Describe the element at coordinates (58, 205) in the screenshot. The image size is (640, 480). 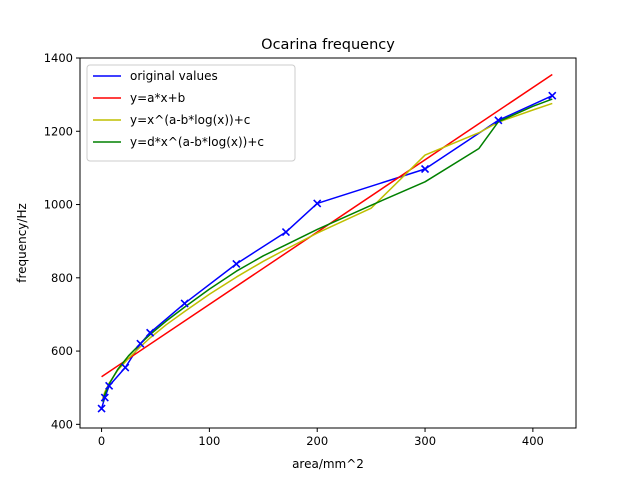
I see `y-tick-label: 1000` at that location.